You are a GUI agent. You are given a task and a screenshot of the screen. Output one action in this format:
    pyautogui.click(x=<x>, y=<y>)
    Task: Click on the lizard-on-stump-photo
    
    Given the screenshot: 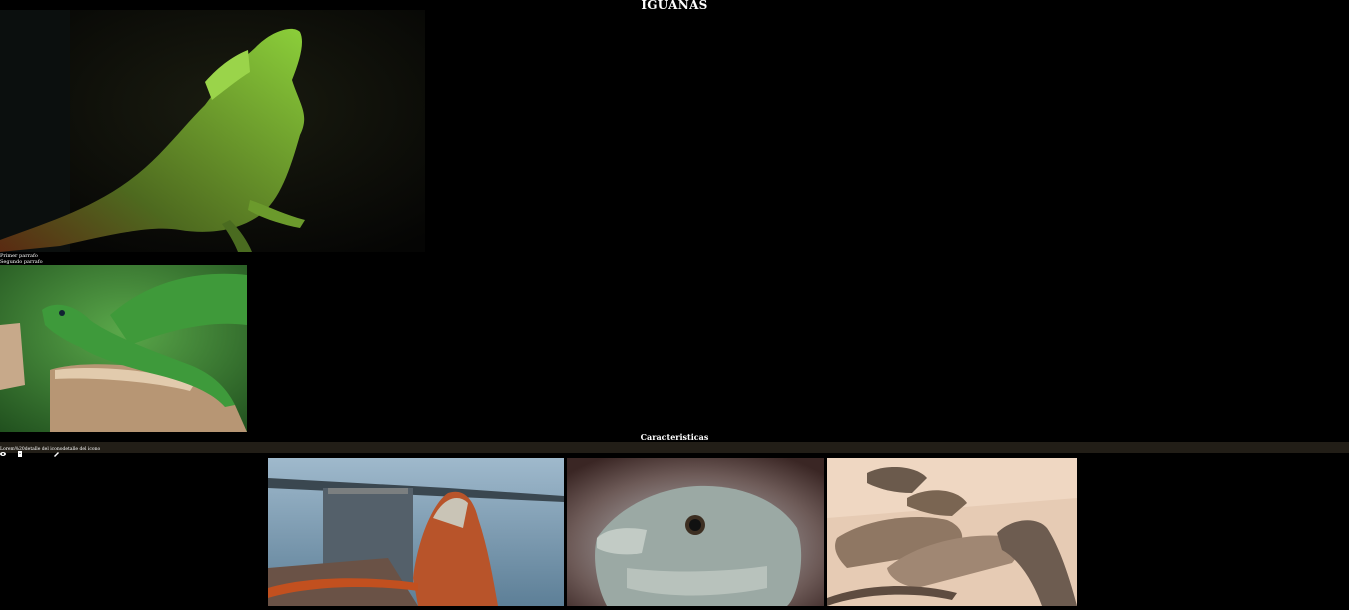 What is the action you would take?
    pyautogui.click(x=123, y=348)
    